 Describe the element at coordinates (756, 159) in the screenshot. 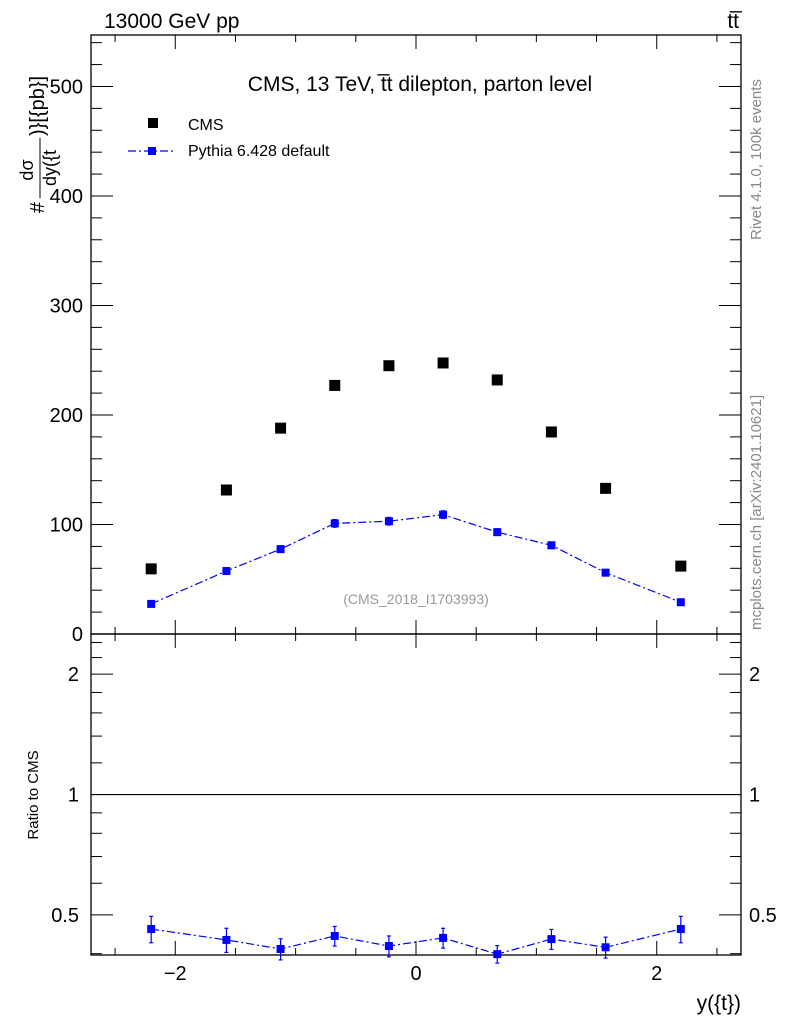

I see `side-text-rivet: Rivet 4.1.0, 100k events` at that location.